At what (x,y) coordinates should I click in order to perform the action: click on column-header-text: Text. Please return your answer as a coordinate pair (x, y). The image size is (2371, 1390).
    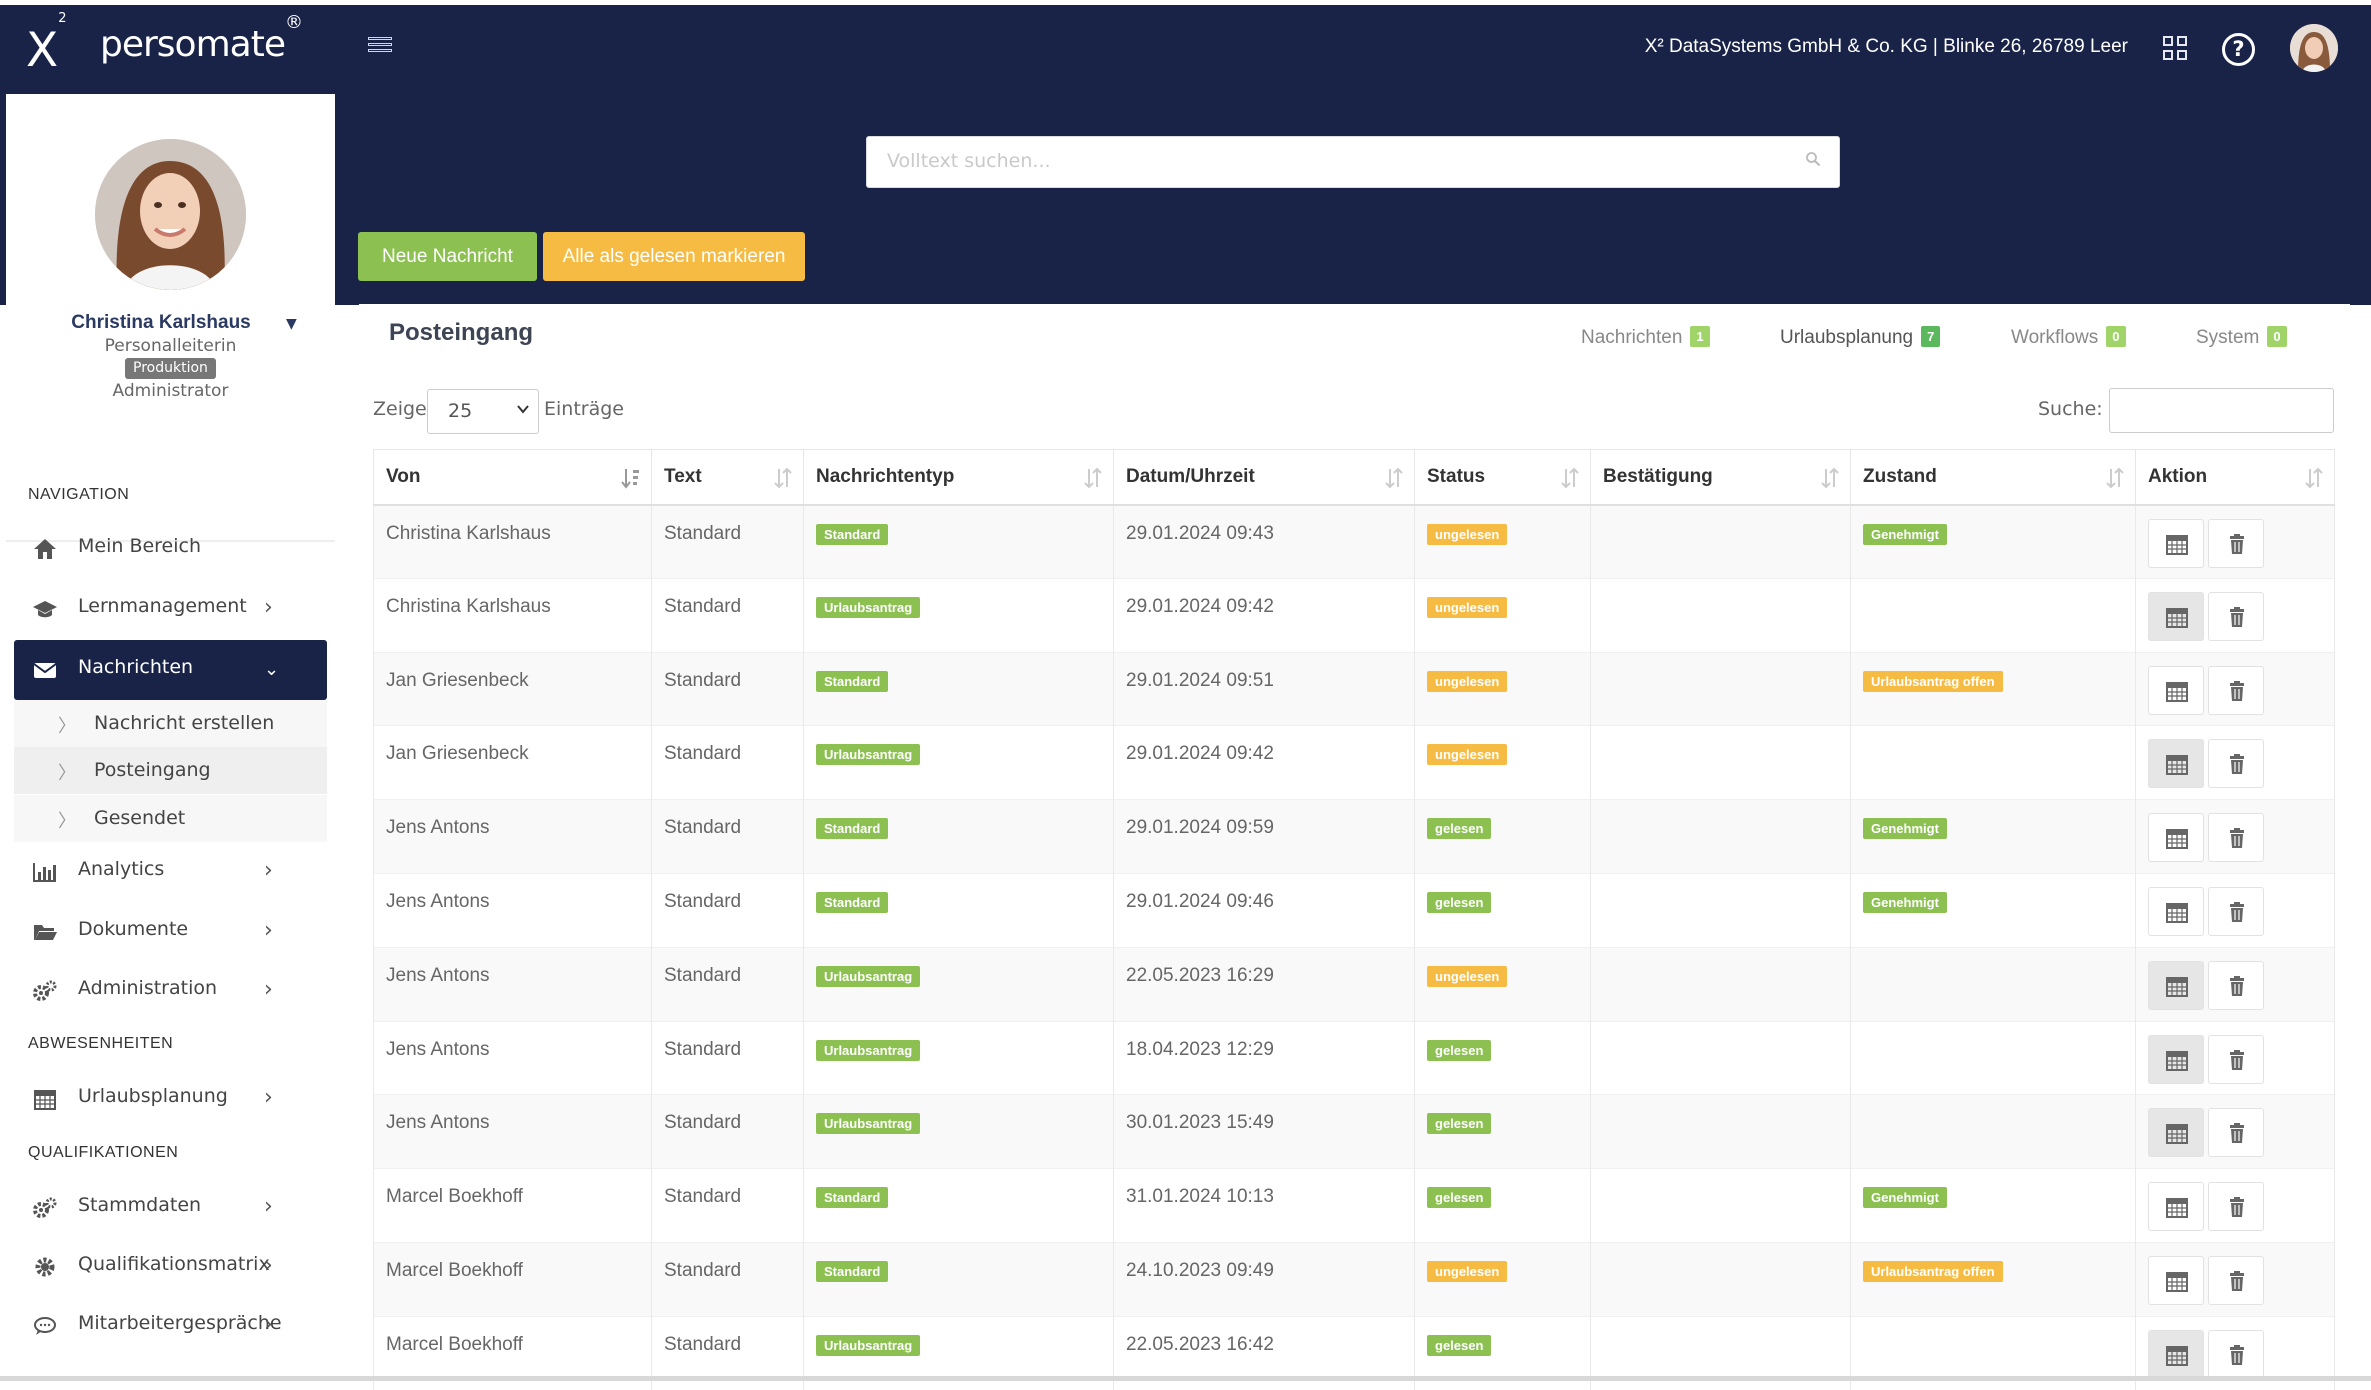
    Looking at the image, I should click on (728, 477).